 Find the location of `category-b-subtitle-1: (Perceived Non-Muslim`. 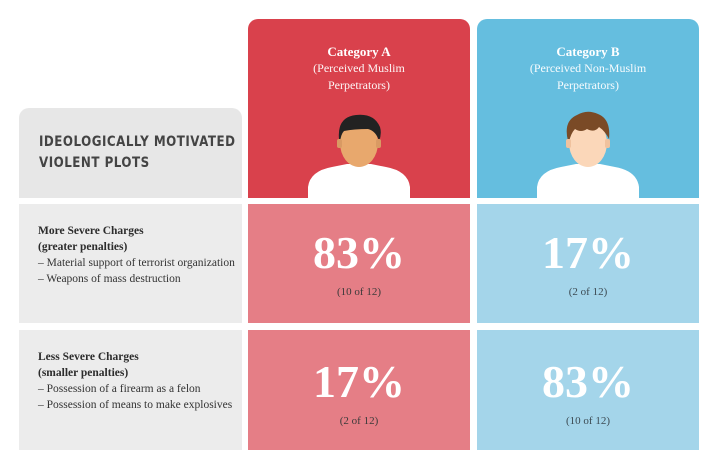

category-b-subtitle-1: (Perceived Non-Muslim is located at coordinates (588, 68).